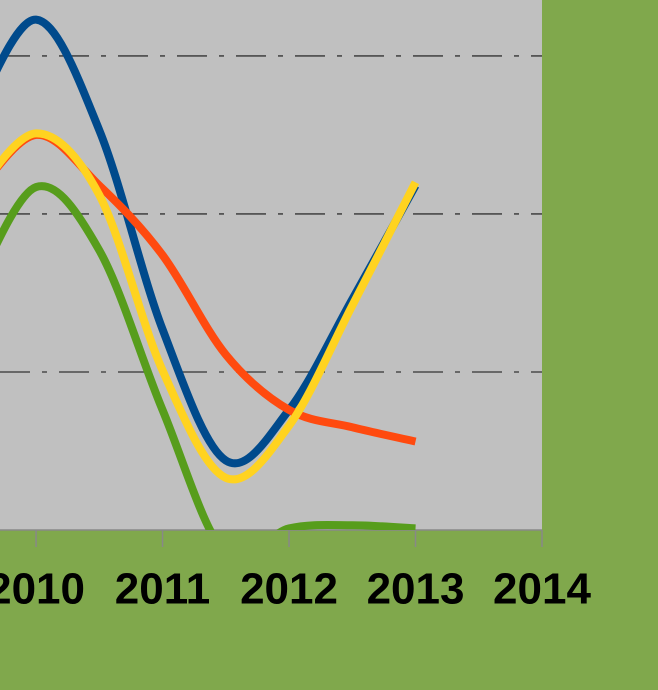 This screenshot has height=690, width=658. What do you see at coordinates (162, 589) in the screenshot?
I see `x-tick-label: 2011` at bounding box center [162, 589].